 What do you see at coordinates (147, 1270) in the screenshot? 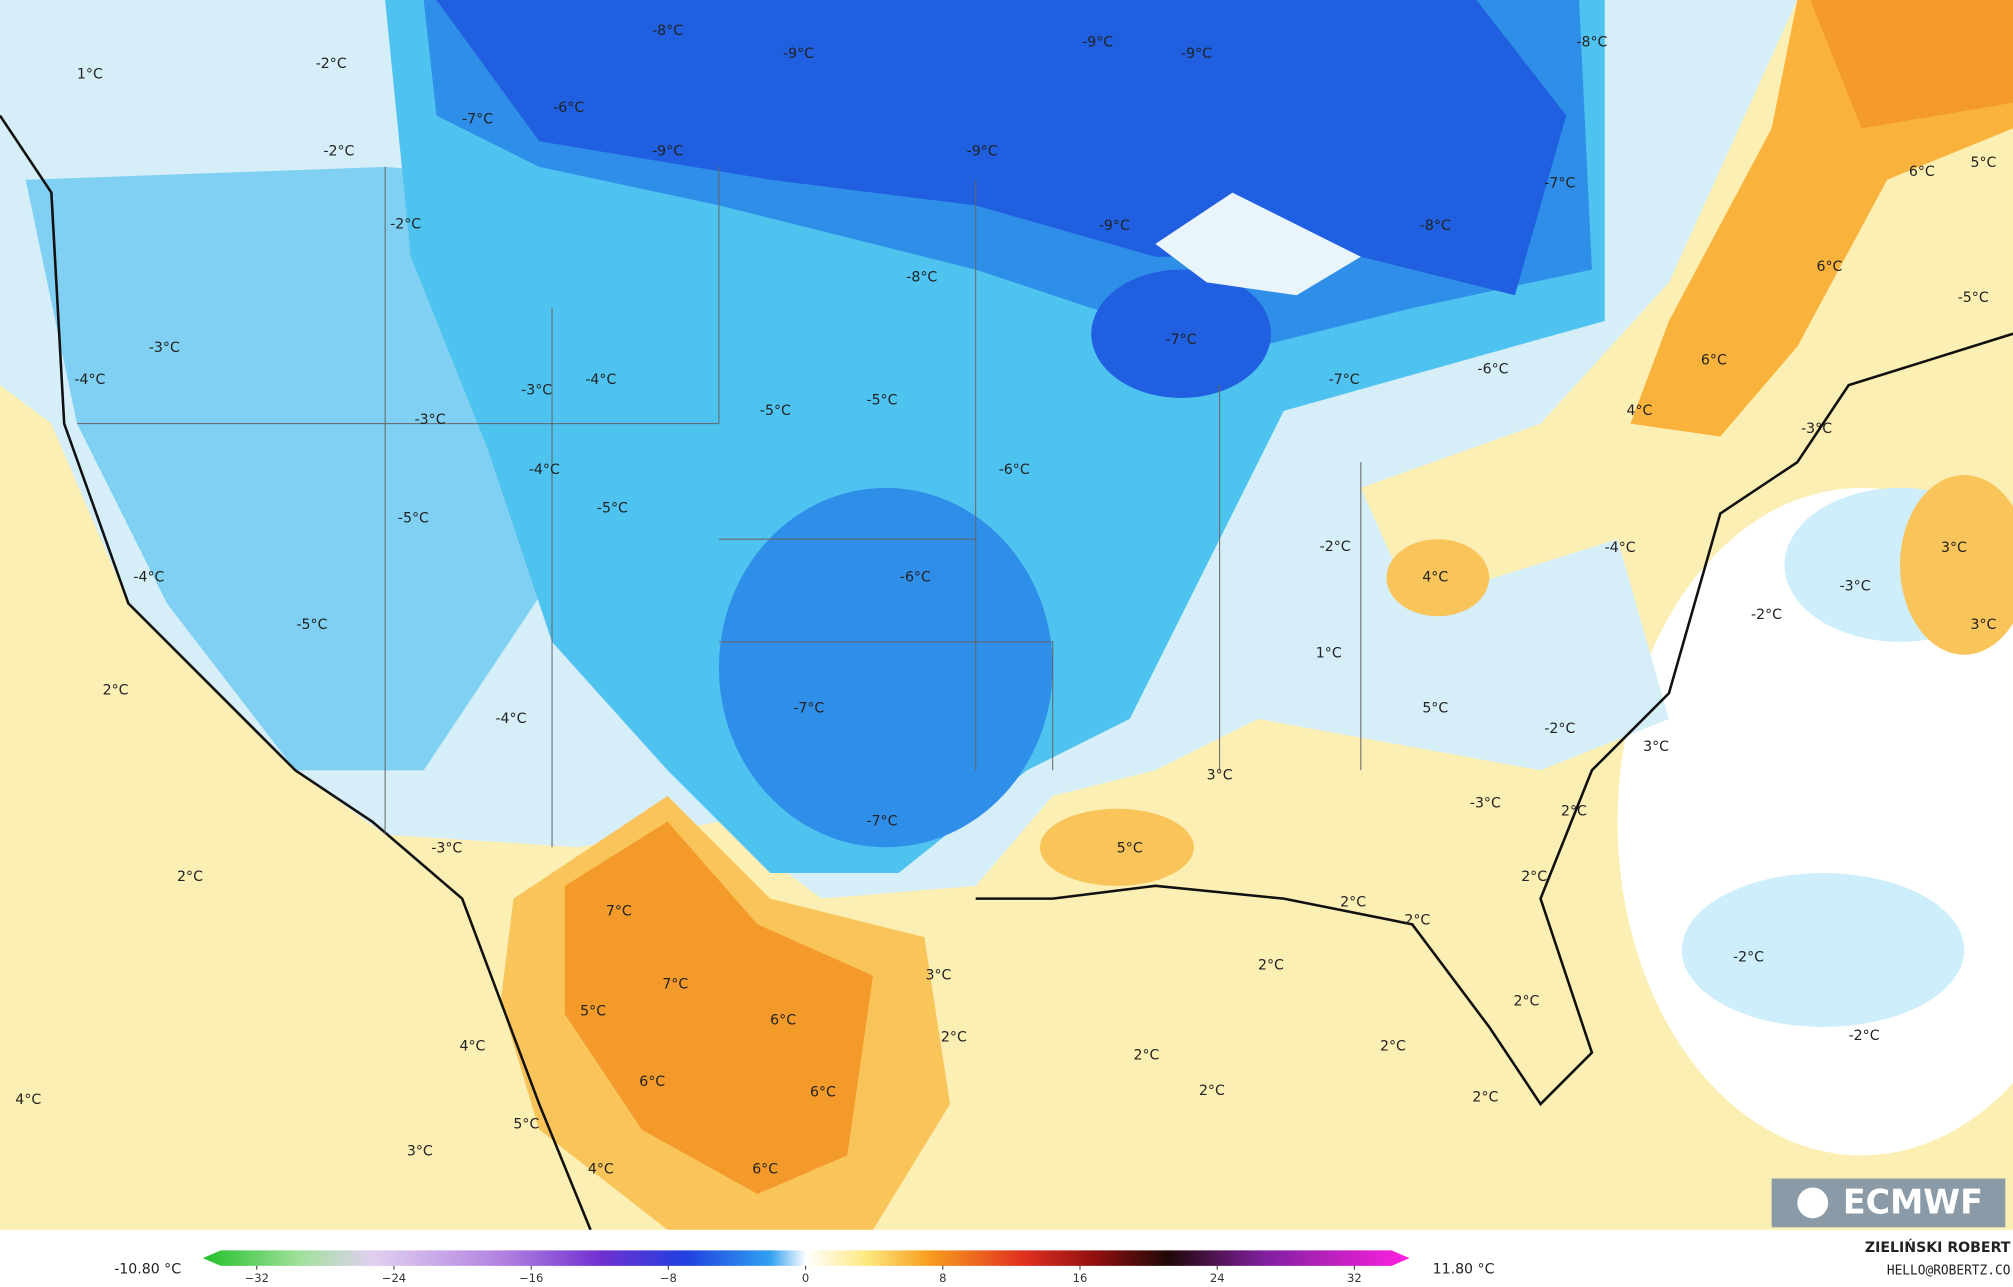
I see `min-label: -10.80 °C` at bounding box center [147, 1270].